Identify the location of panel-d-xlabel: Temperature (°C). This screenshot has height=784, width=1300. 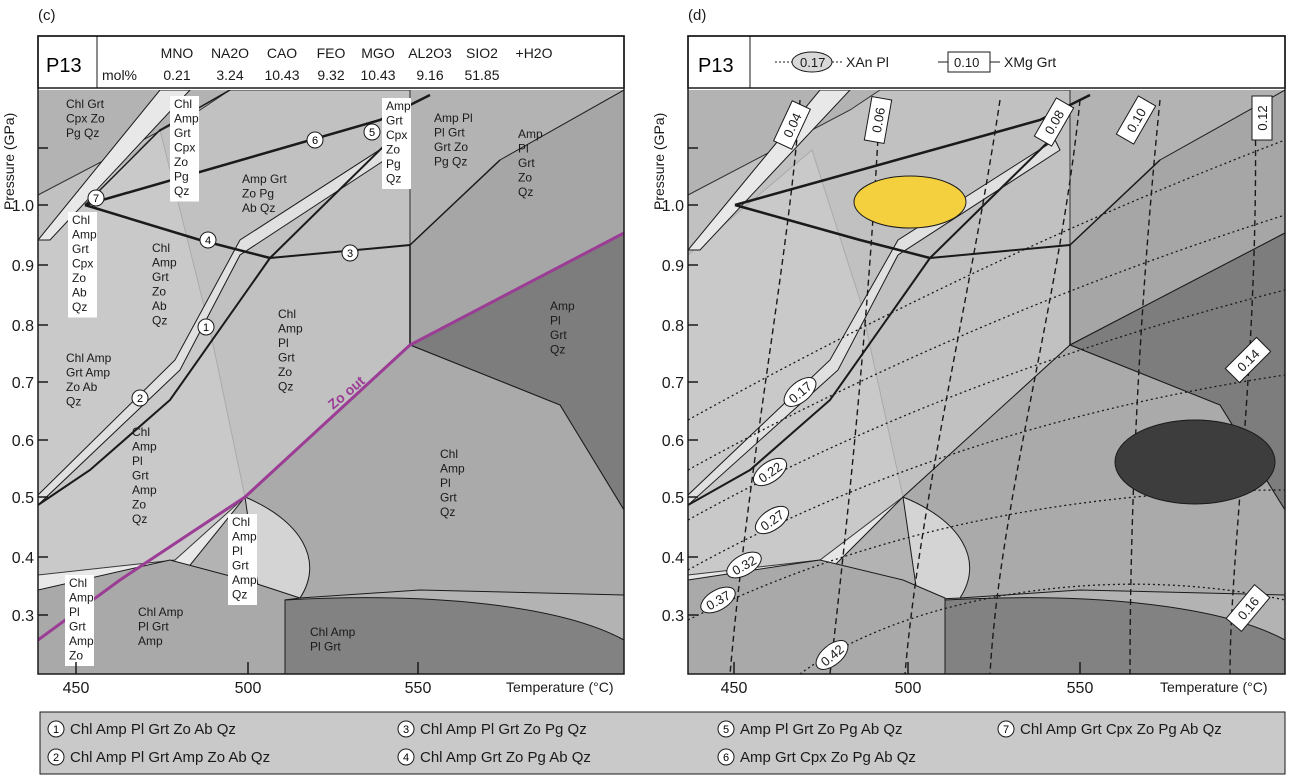
(1214, 687).